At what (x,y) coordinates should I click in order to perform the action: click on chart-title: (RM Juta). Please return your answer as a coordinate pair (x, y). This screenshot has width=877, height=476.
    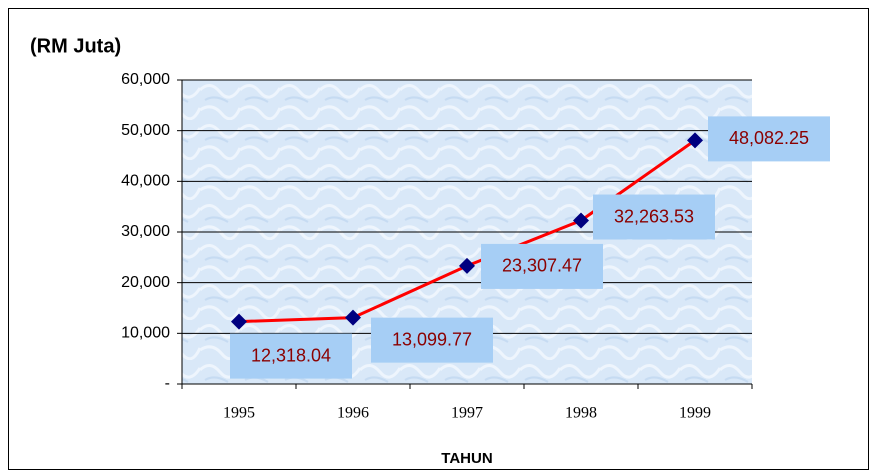
    Looking at the image, I should click on (75, 46).